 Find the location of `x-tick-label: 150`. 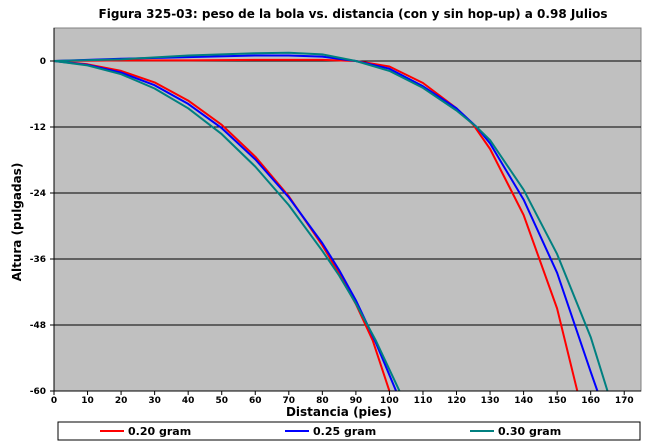

x-tick-label: 150 is located at coordinates (557, 401).